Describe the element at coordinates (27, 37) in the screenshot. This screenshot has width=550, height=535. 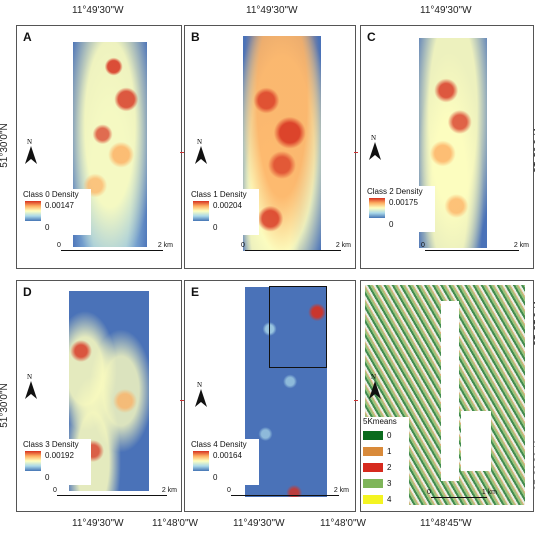
I see `panel-label: A` at that location.